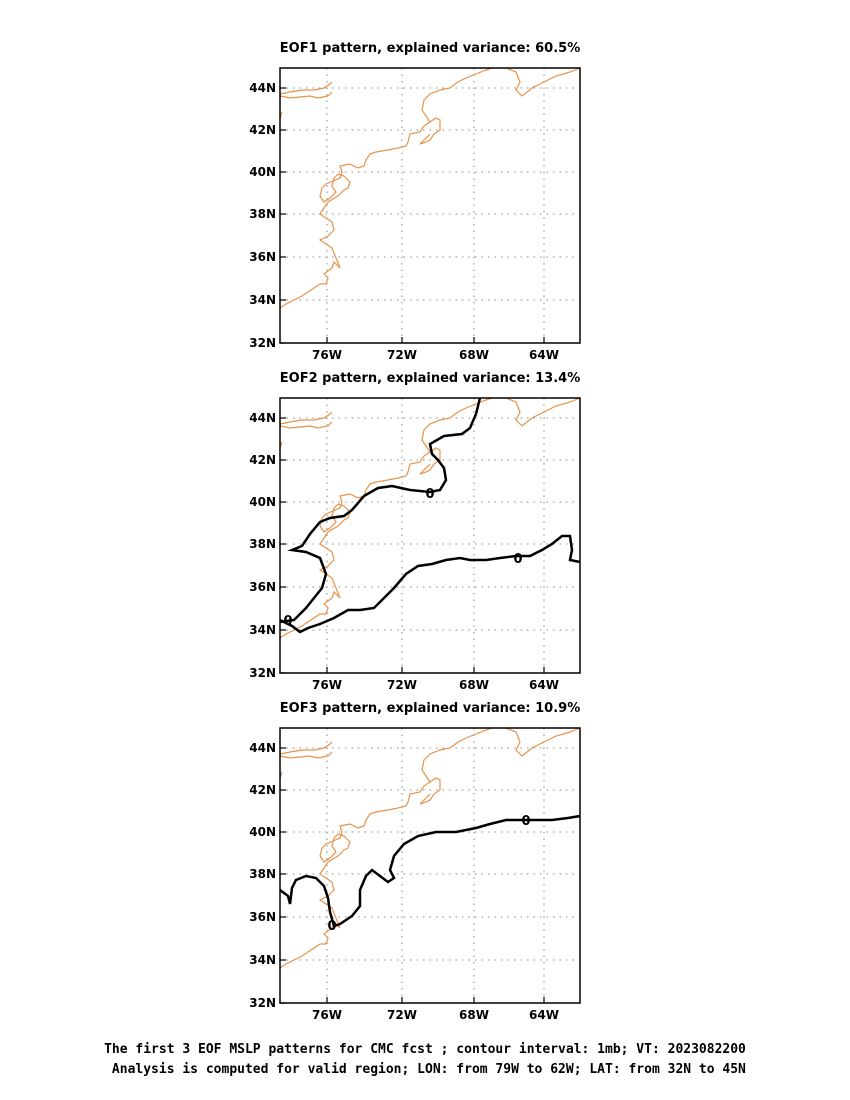 Image resolution: width=850 pixels, height=1100 pixels. I want to click on zero-contour-north, so click(380, 510).